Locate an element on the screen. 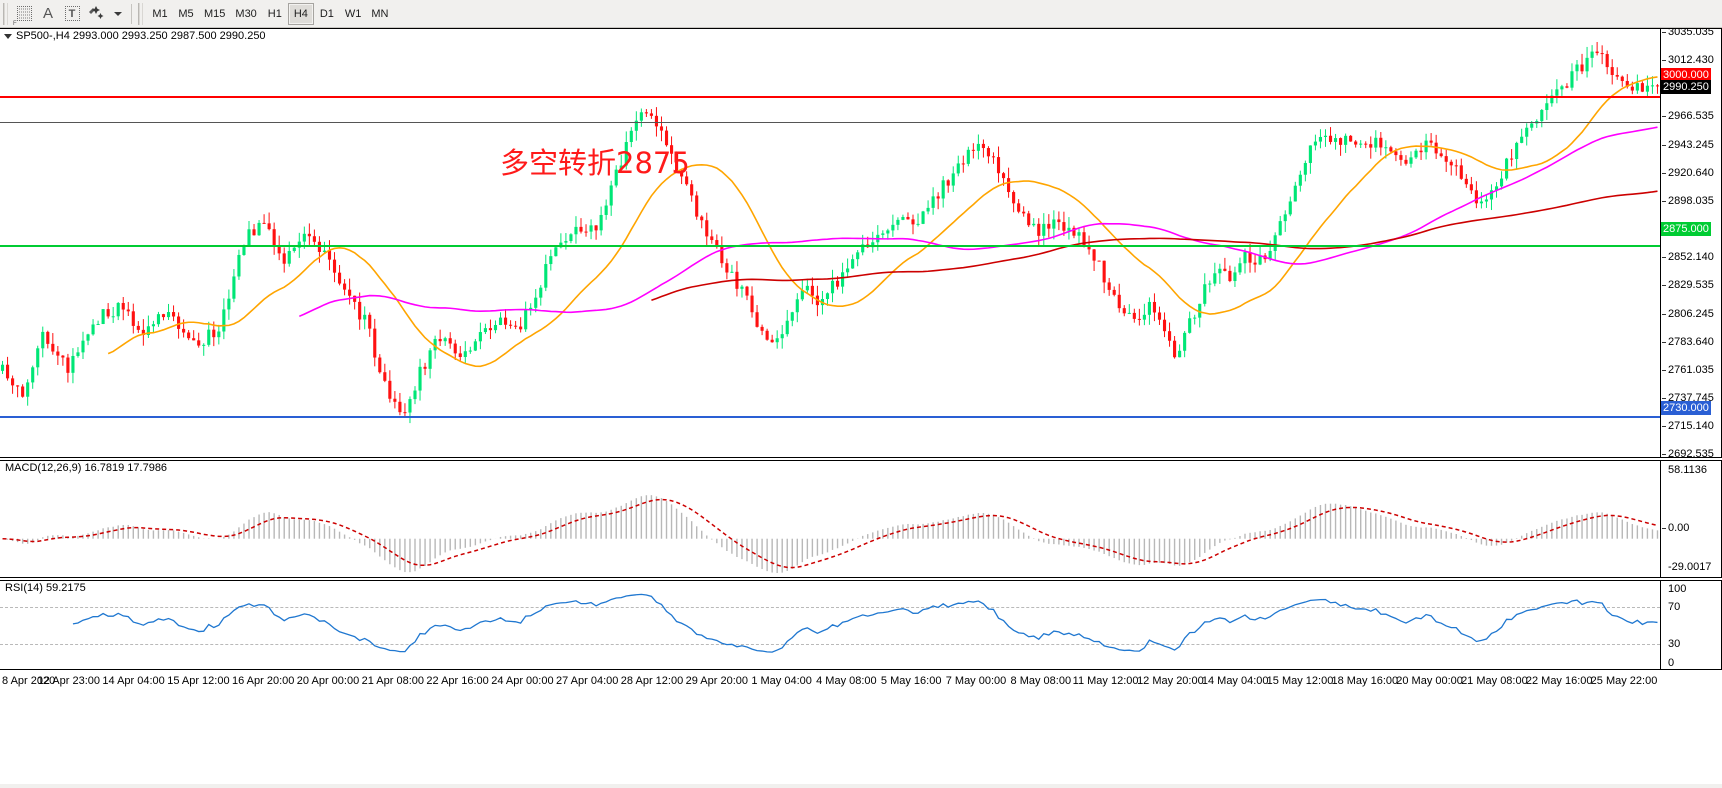 The height and width of the screenshot is (788, 1722). price-ytick: 2783.640 is located at coordinates (1688, 341).